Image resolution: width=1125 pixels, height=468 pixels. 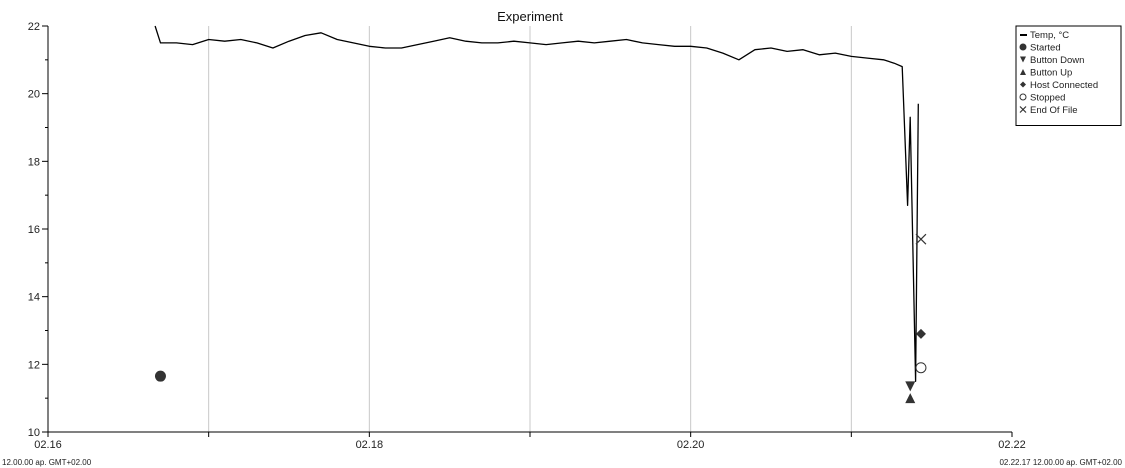 I want to click on event-marker-end-of-file, so click(x=921, y=239).